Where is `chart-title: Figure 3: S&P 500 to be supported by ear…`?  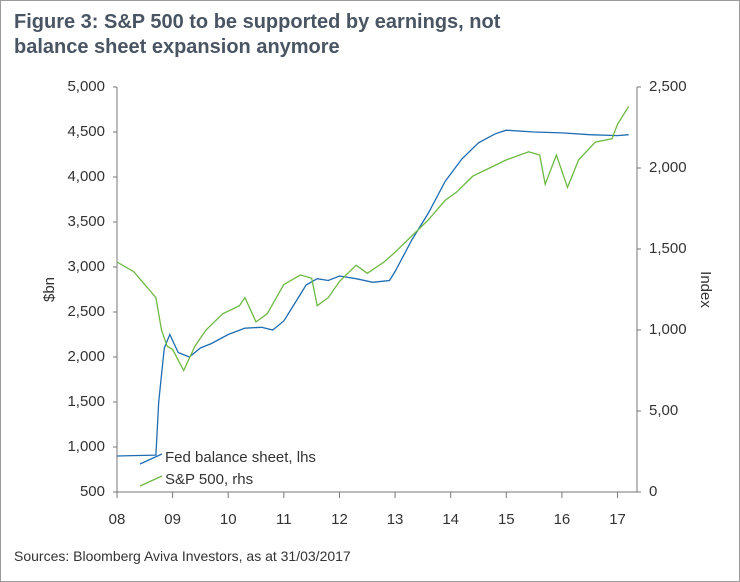 chart-title: Figure 3: S&P 500 to be supported by ear… is located at coordinates (257, 34).